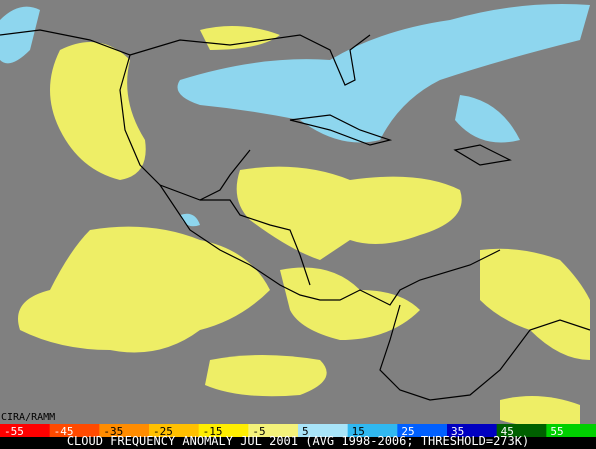 This screenshot has width=596, height=449. Describe the element at coordinates (163, 431) in the screenshot. I see `colorbar-label: -25` at that location.